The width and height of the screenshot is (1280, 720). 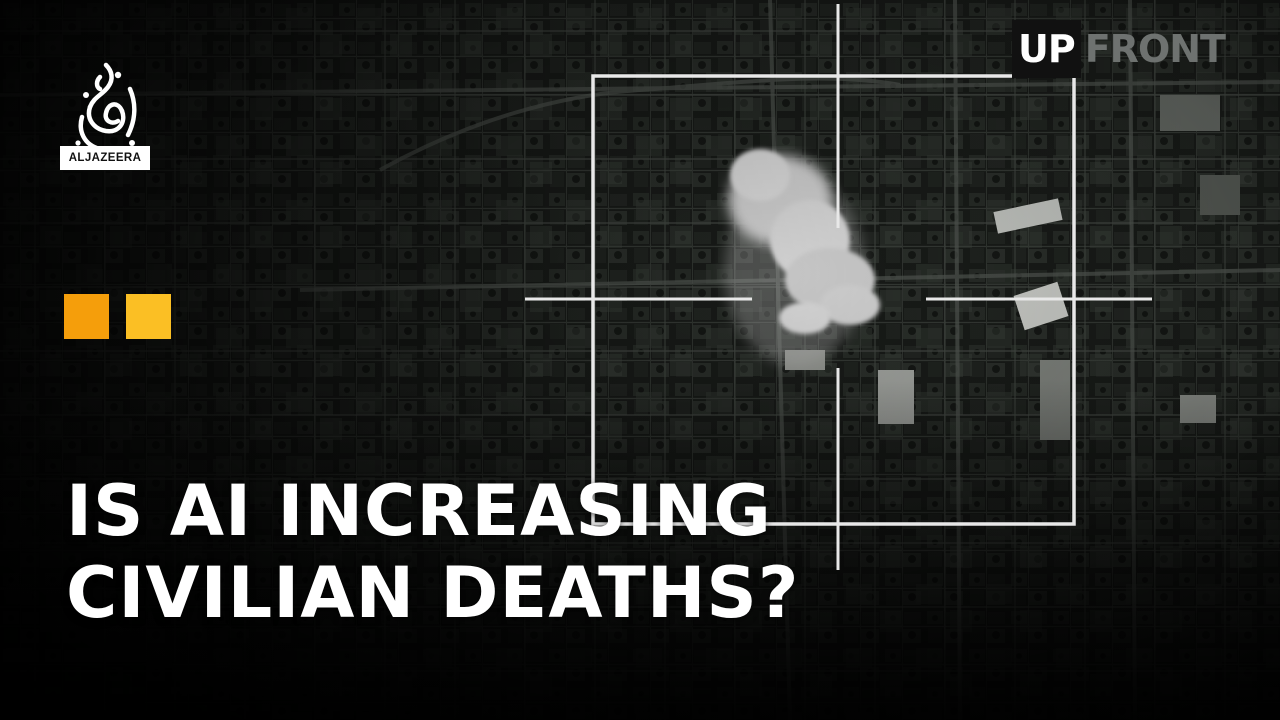 What do you see at coordinates (433, 593) in the screenshot?
I see `headline-line-2: CIVILIAN DEATHS?` at bounding box center [433, 593].